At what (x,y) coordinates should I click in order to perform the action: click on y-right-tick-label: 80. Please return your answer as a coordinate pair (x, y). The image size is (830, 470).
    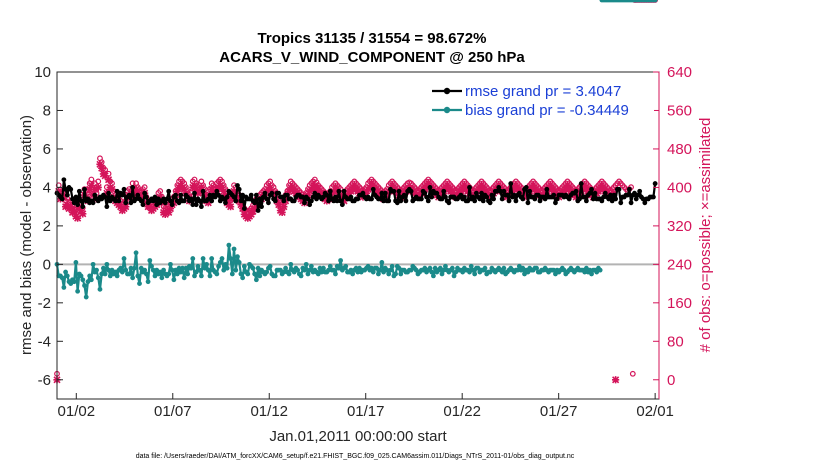
    Looking at the image, I should click on (675, 341).